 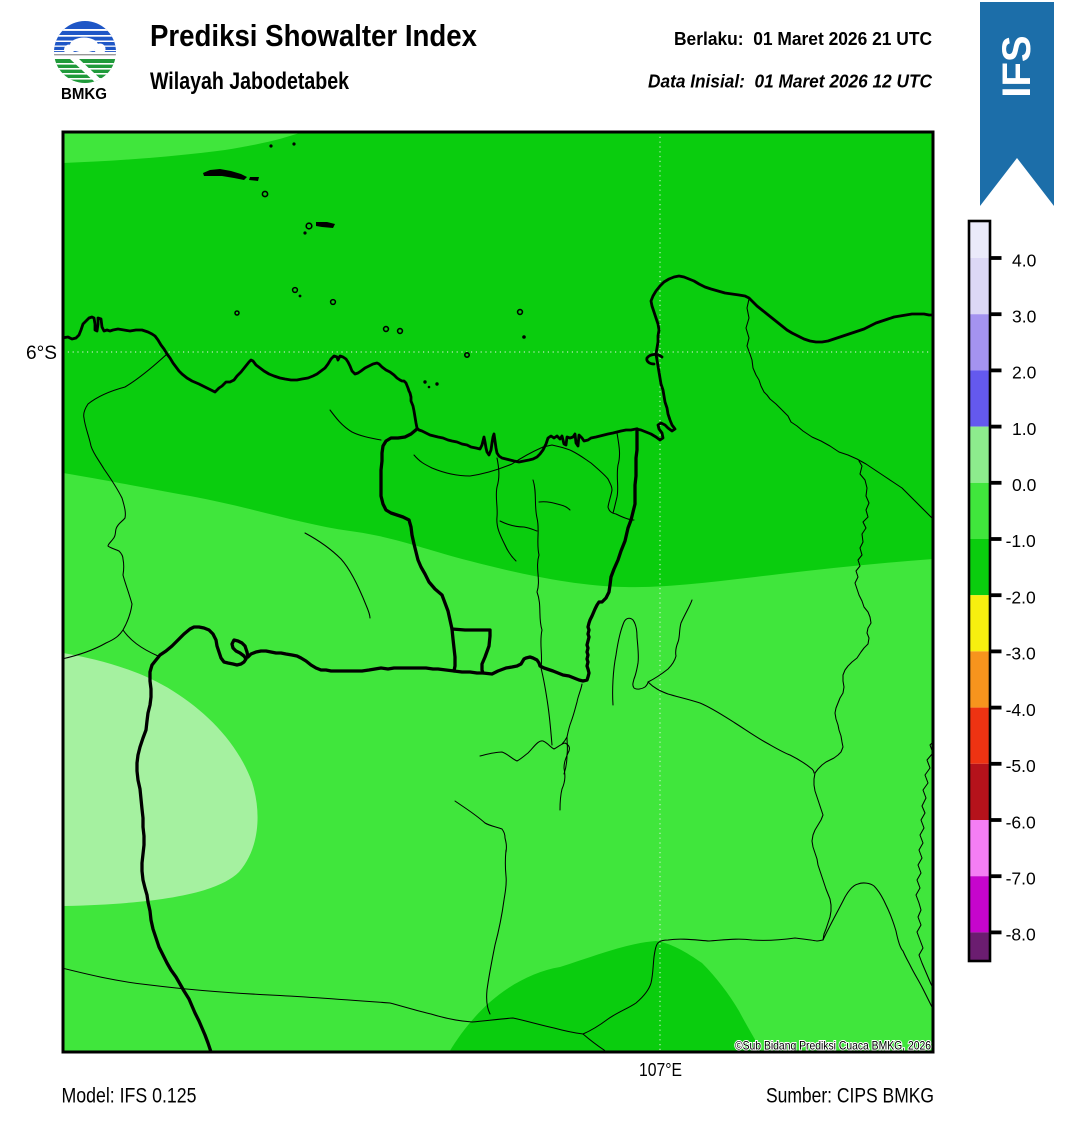 I want to click on svg-text: IFS, so click(x=1017, y=66).